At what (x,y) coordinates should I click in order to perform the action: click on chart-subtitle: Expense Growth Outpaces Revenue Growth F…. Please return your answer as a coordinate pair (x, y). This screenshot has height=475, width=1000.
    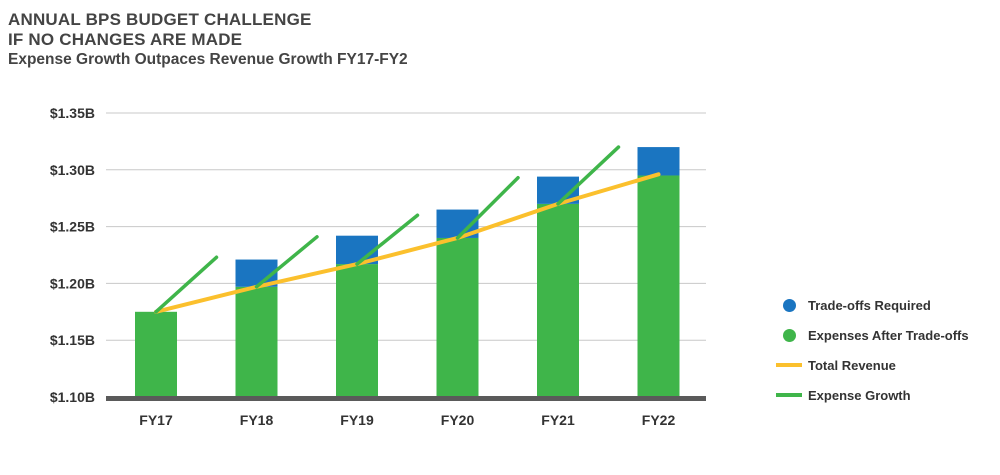
    Looking at the image, I should click on (208, 59).